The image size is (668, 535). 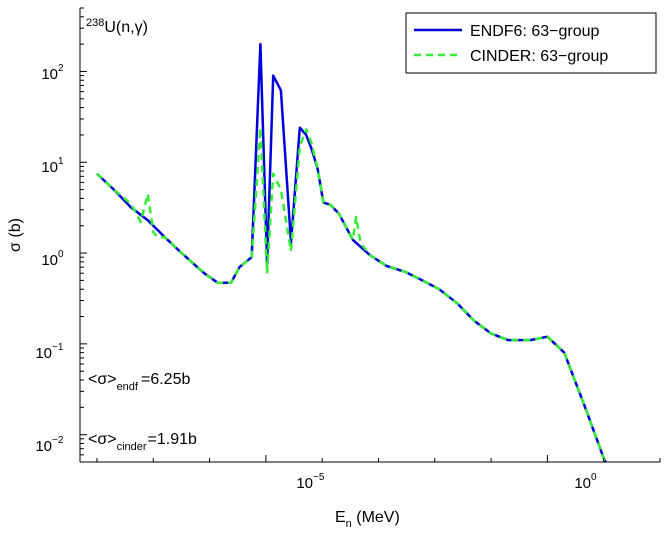 I want to click on annotation-endf: <σ>endf =6.25b, so click(x=139, y=382).